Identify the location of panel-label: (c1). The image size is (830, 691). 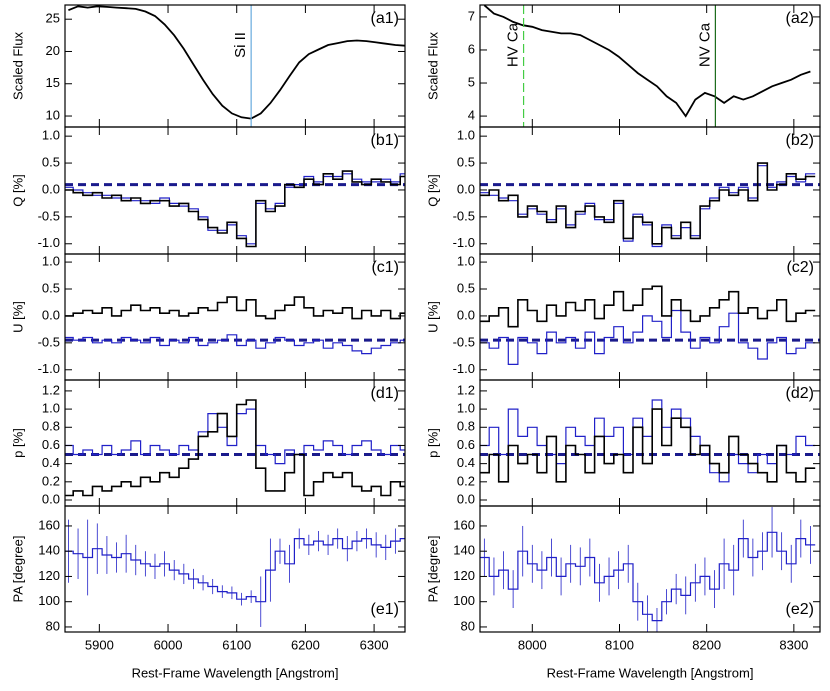
(385, 267).